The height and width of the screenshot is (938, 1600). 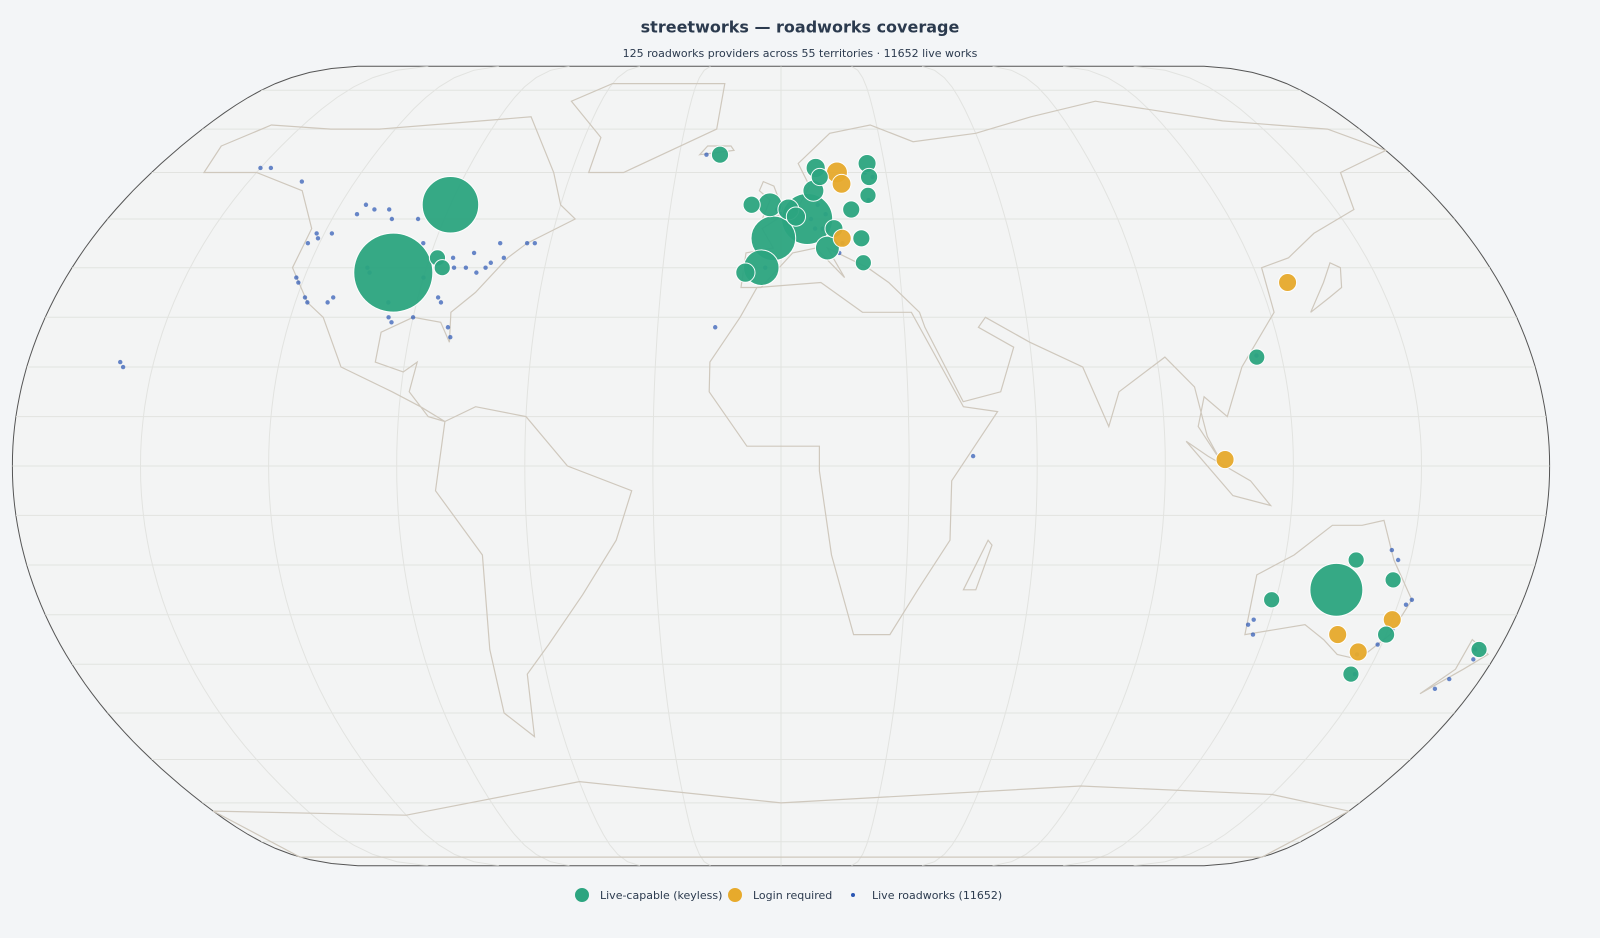 What do you see at coordinates (937, 895) in the screenshot?
I see `legend-label: Live roadworks (11652)` at bounding box center [937, 895].